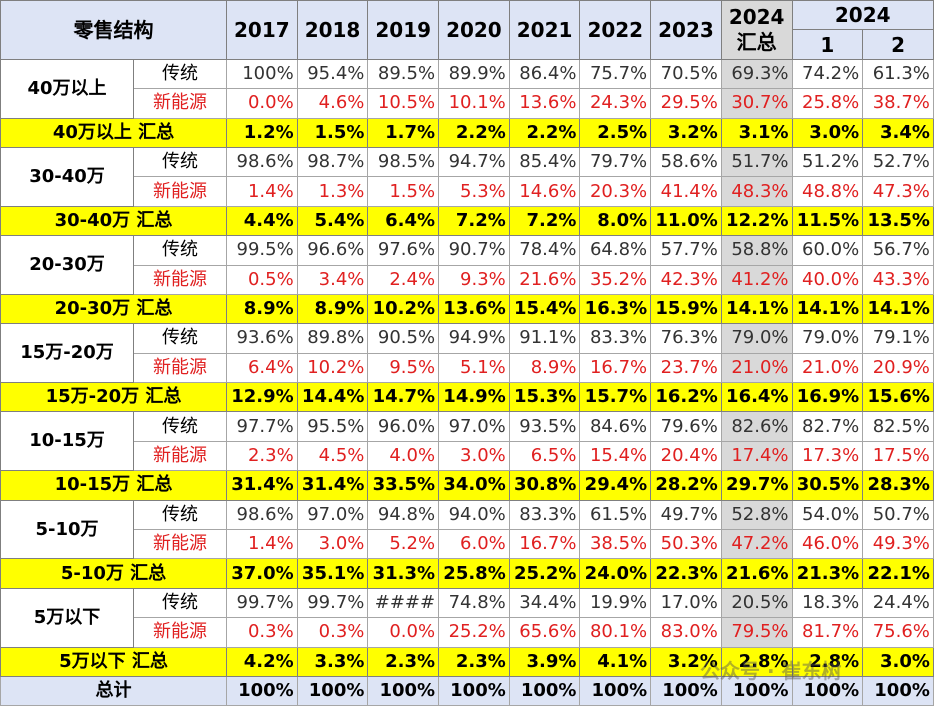  I want to click on value-cell: 20.4%, so click(686, 456).